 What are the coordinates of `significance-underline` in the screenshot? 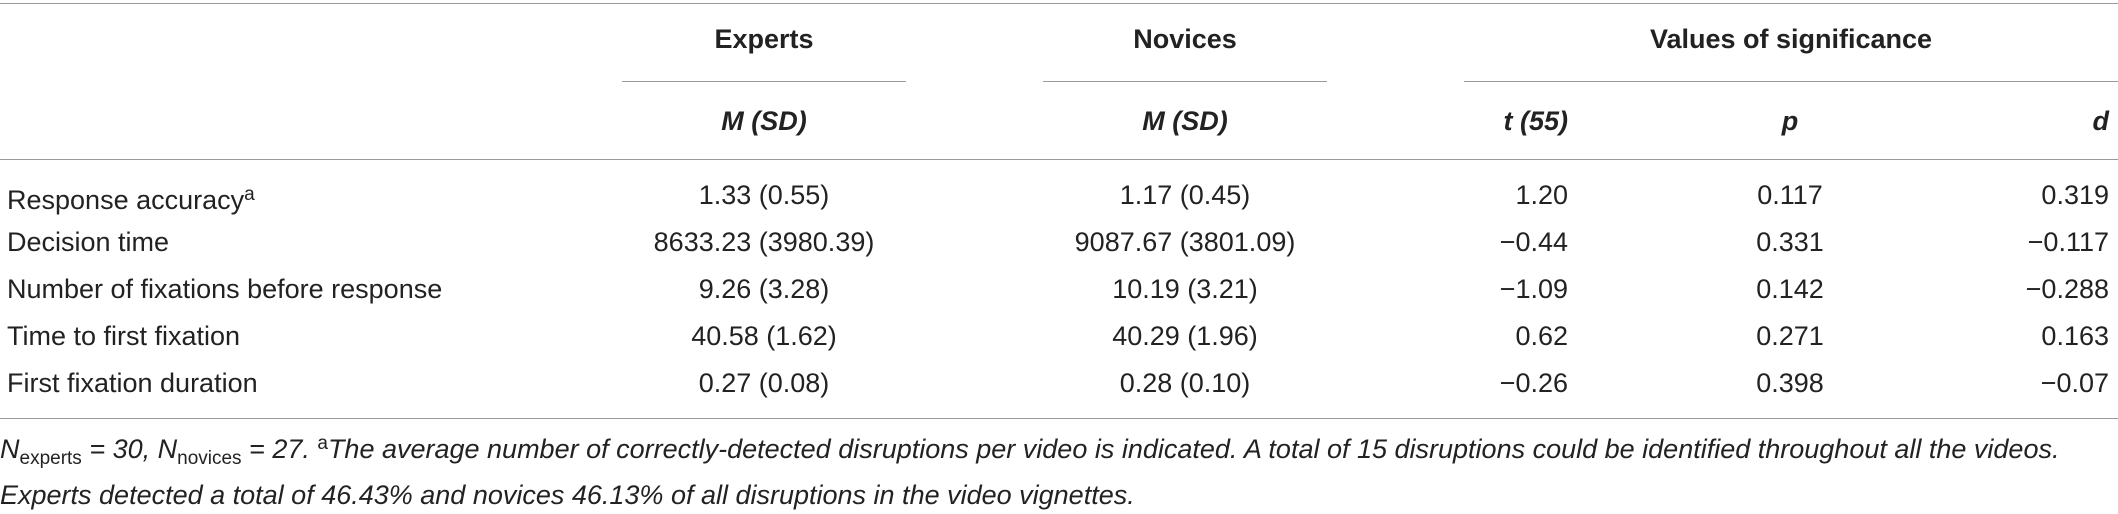 It's located at (1791, 81).